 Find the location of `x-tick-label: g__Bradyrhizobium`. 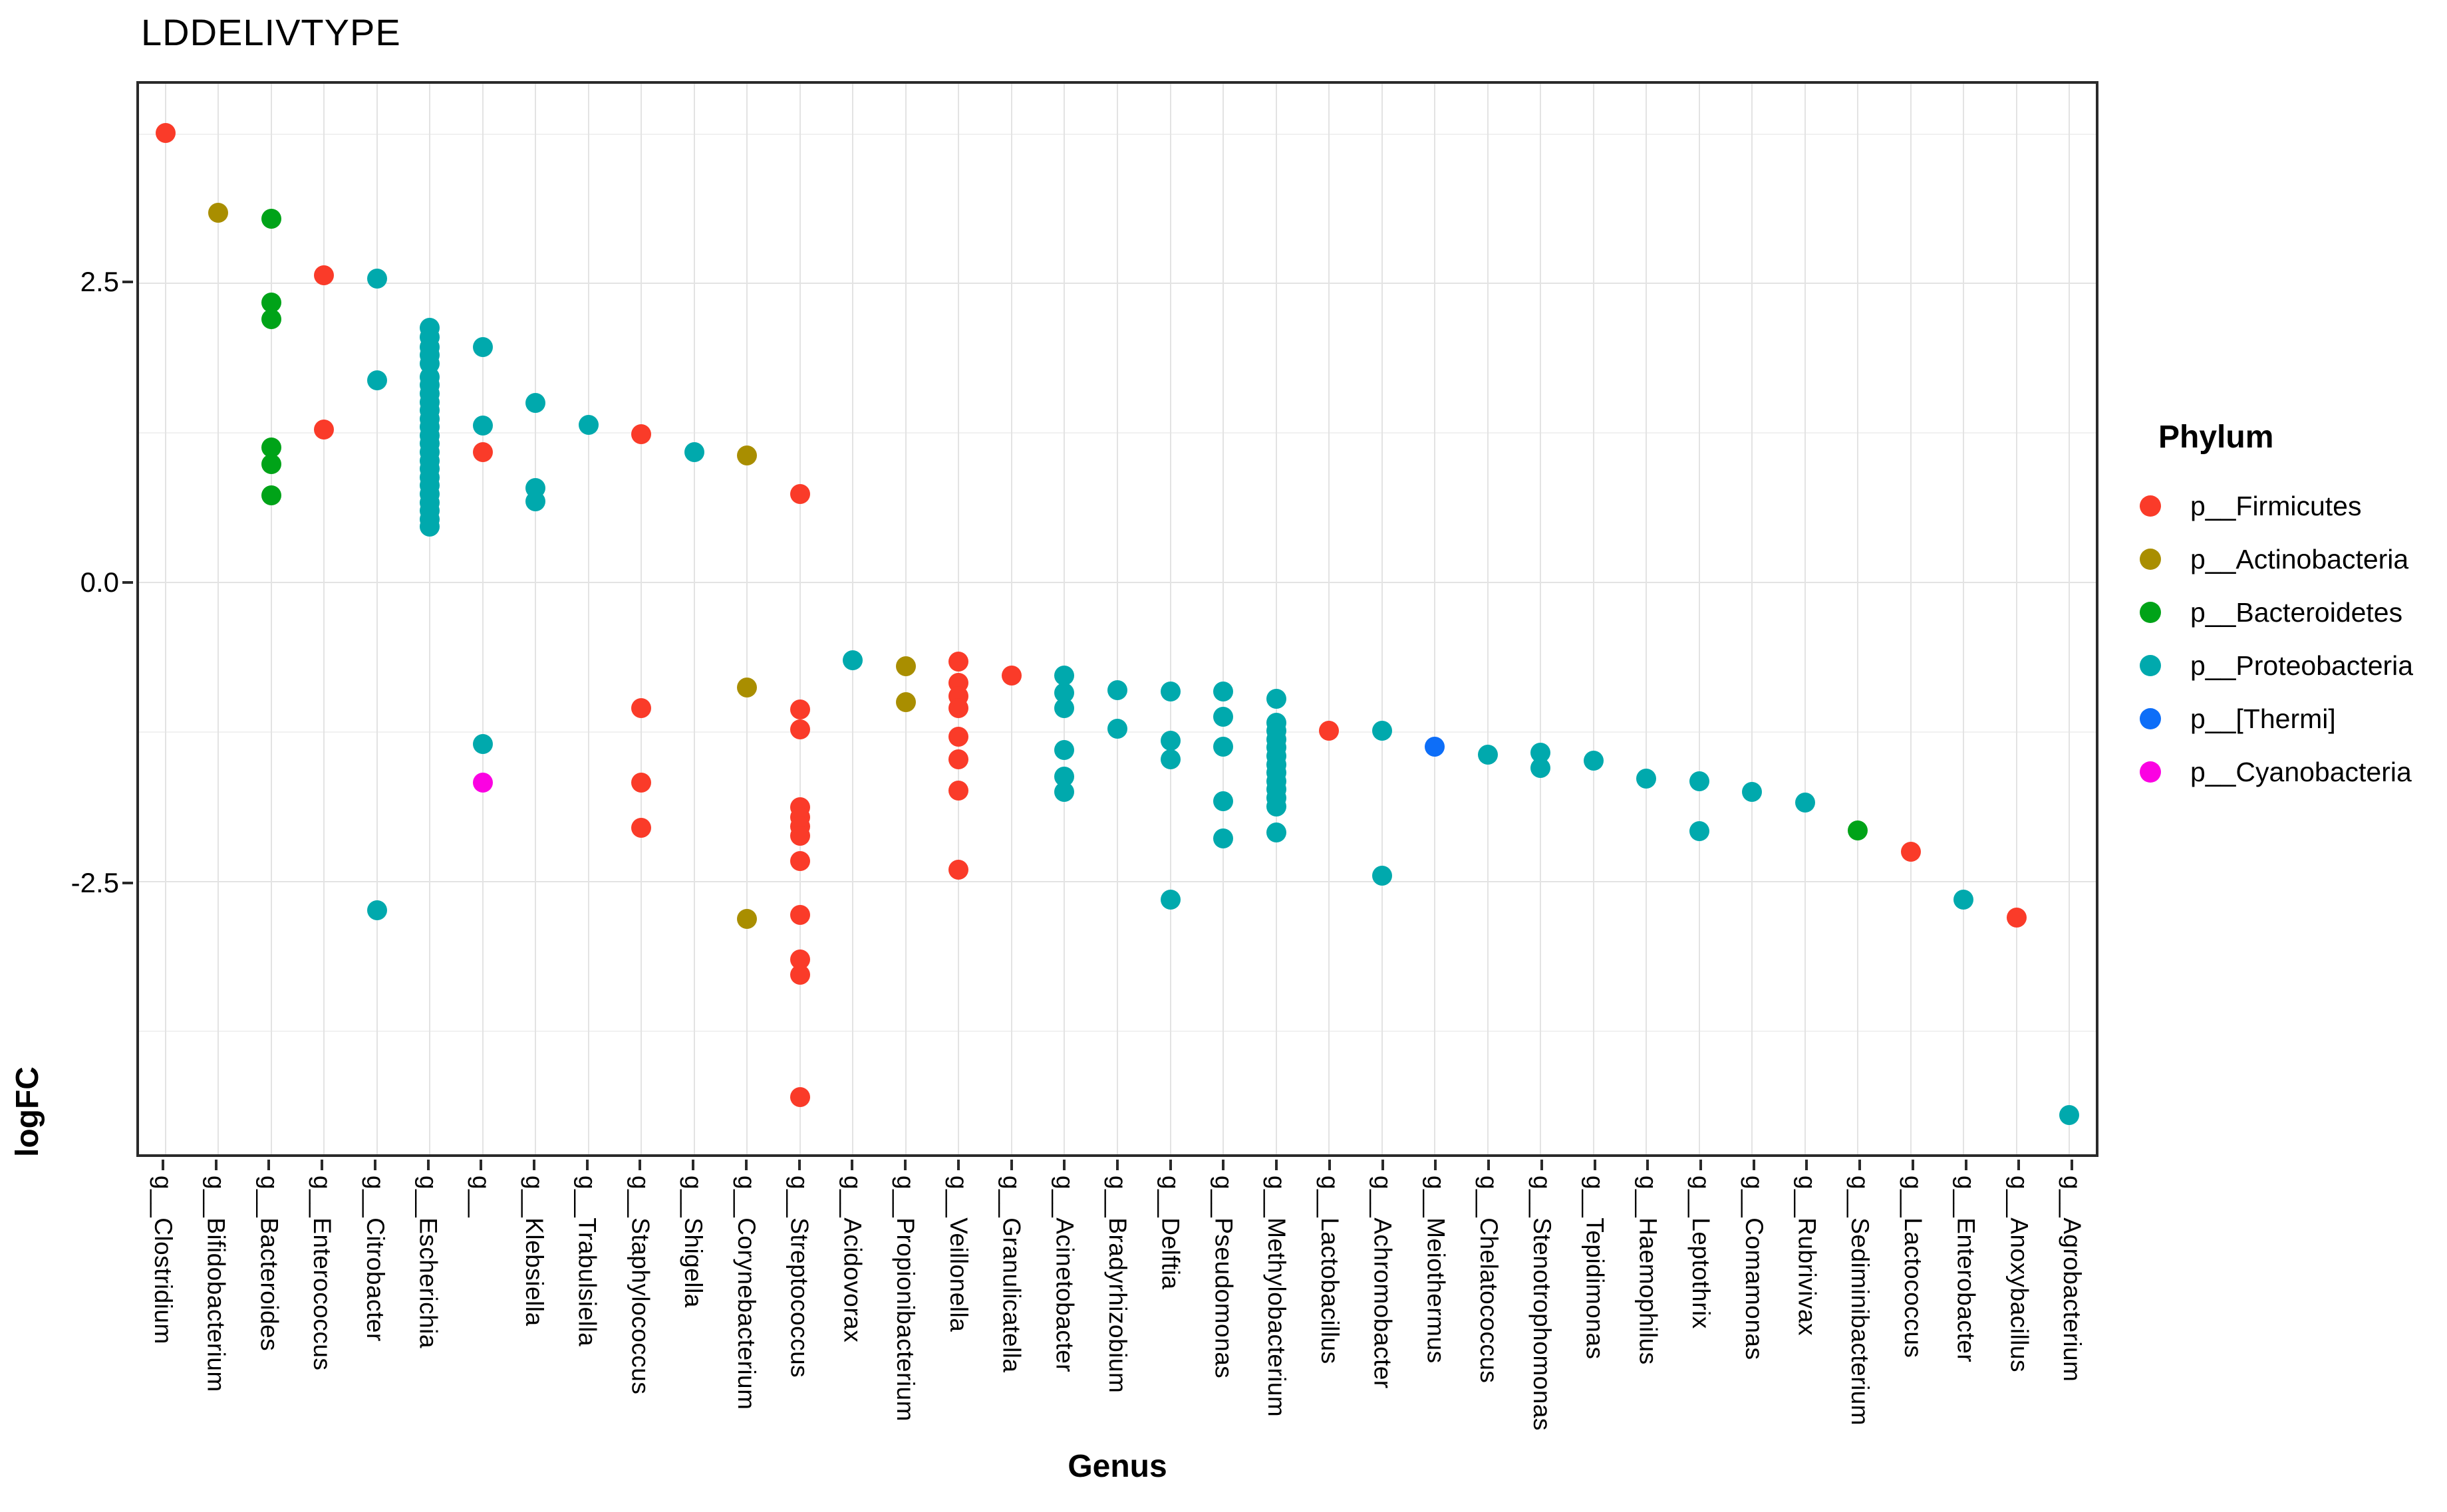

x-tick-label: g__Bradyrhizobium is located at coordinates (1117, 1285).